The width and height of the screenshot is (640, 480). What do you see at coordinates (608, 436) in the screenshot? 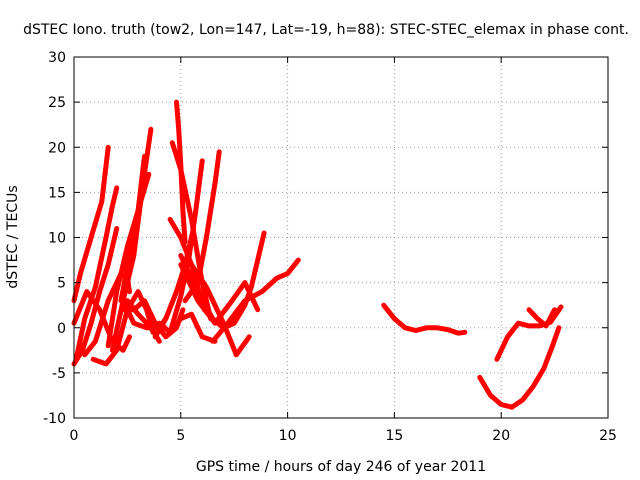
I see `x-tick-label: 25` at bounding box center [608, 436].